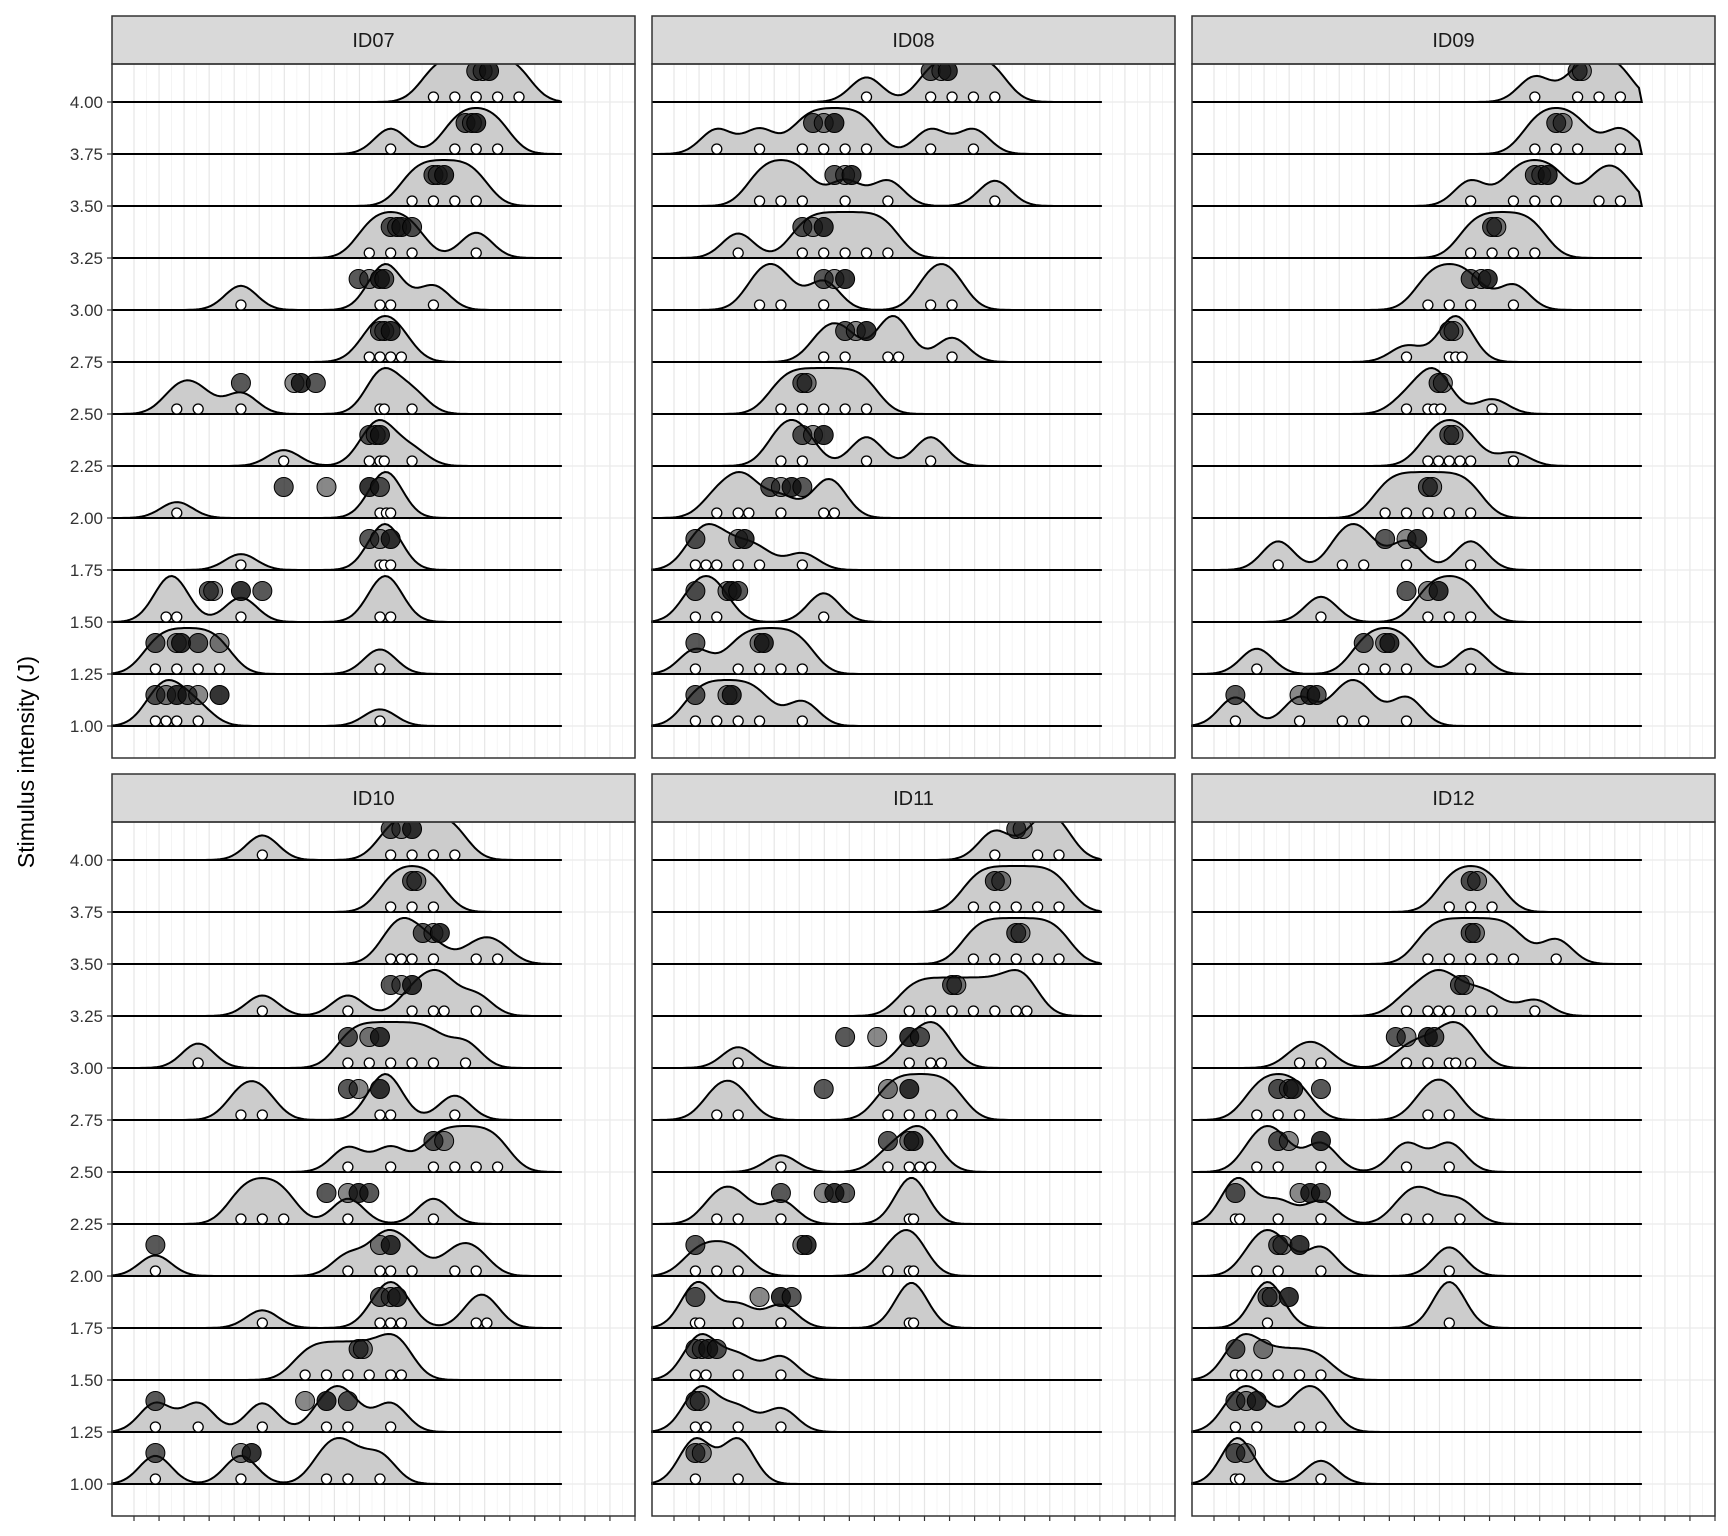  What do you see at coordinates (86, 622) in the screenshot?
I see `y-tick-label: 1.50` at bounding box center [86, 622].